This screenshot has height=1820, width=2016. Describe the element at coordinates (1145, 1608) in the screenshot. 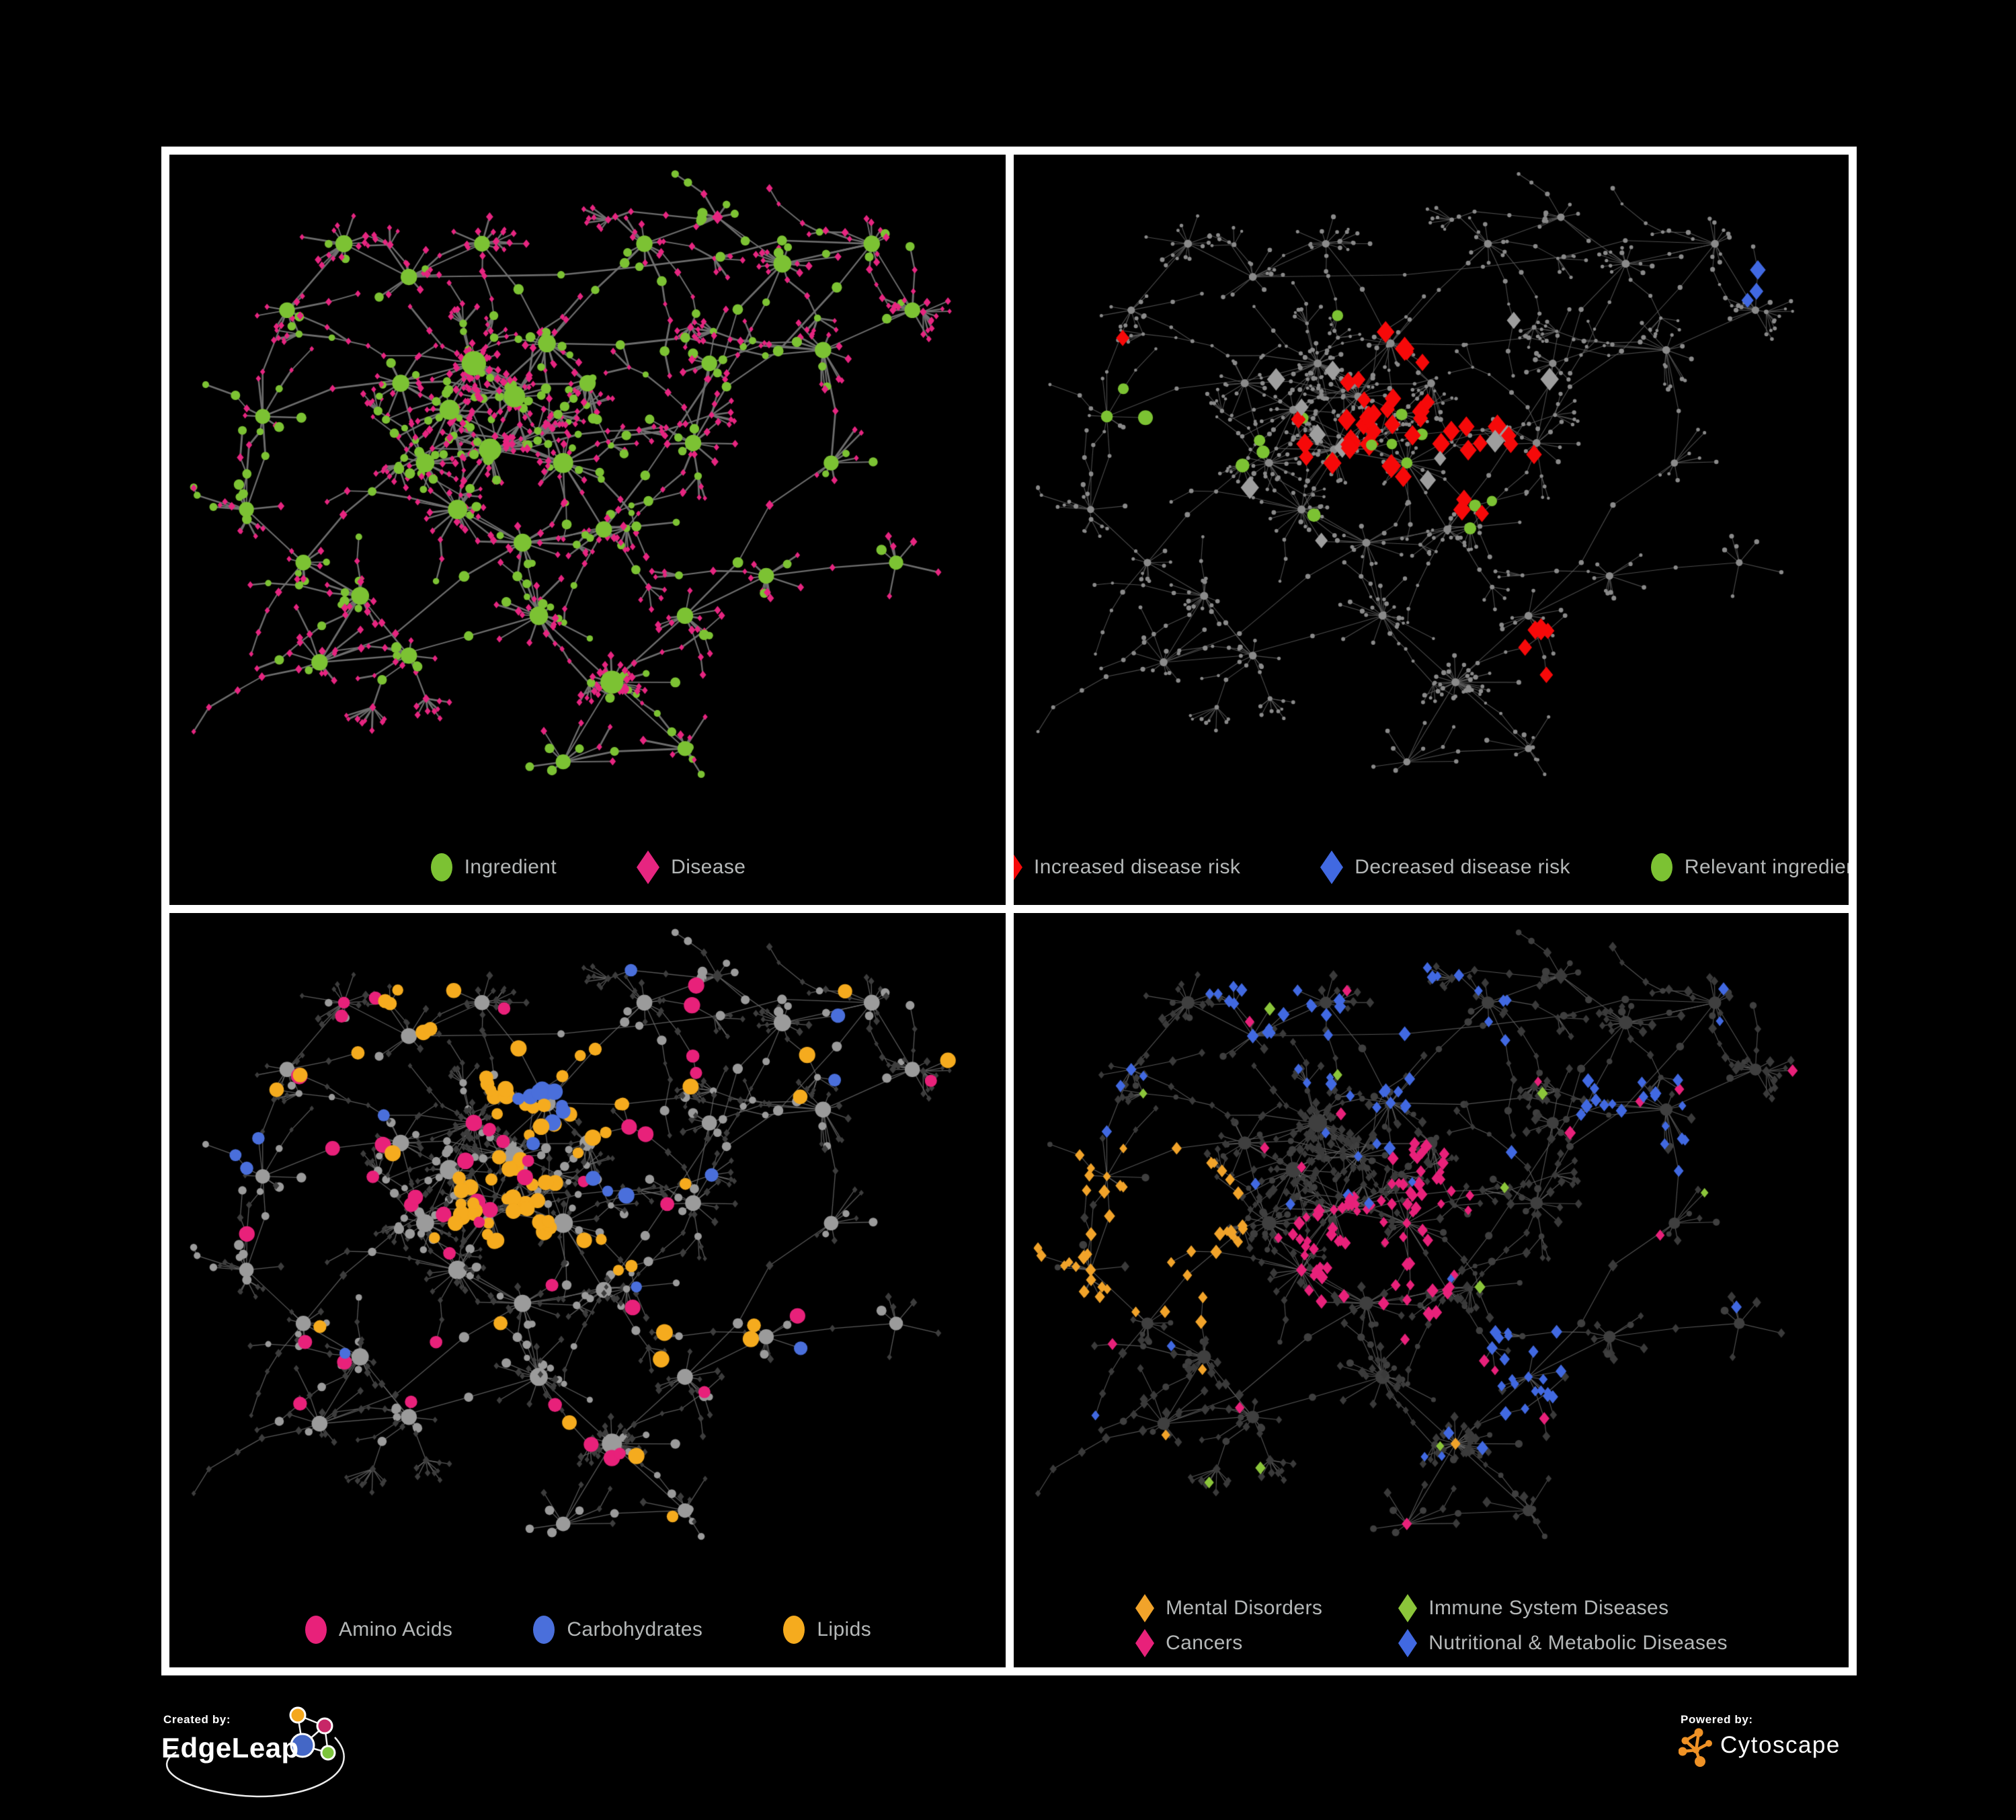

I see `mental-disorders-diamond-icon` at that location.